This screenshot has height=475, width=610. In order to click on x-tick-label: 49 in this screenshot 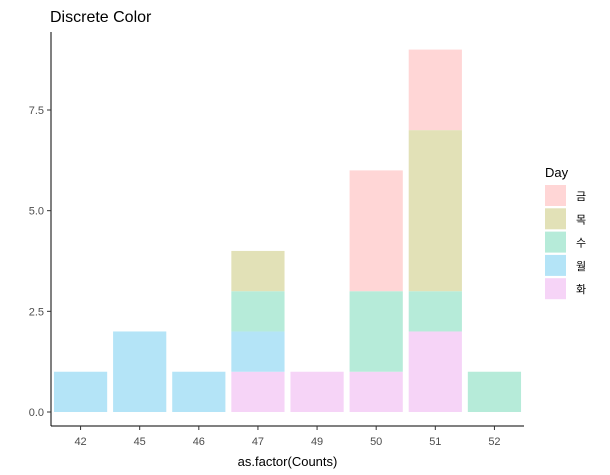, I will do `click(317, 442)`.